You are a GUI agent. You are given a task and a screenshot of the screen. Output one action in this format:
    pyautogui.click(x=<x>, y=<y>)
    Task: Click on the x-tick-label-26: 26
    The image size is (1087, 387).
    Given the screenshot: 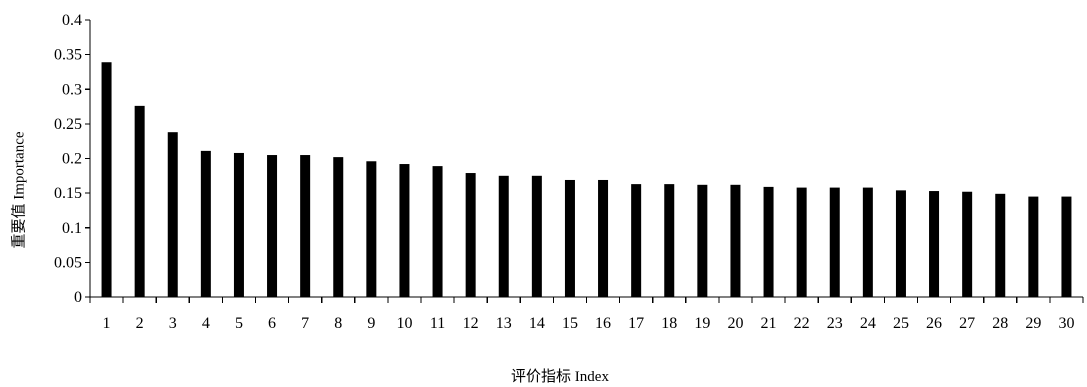 What is the action you would take?
    pyautogui.click(x=934, y=323)
    